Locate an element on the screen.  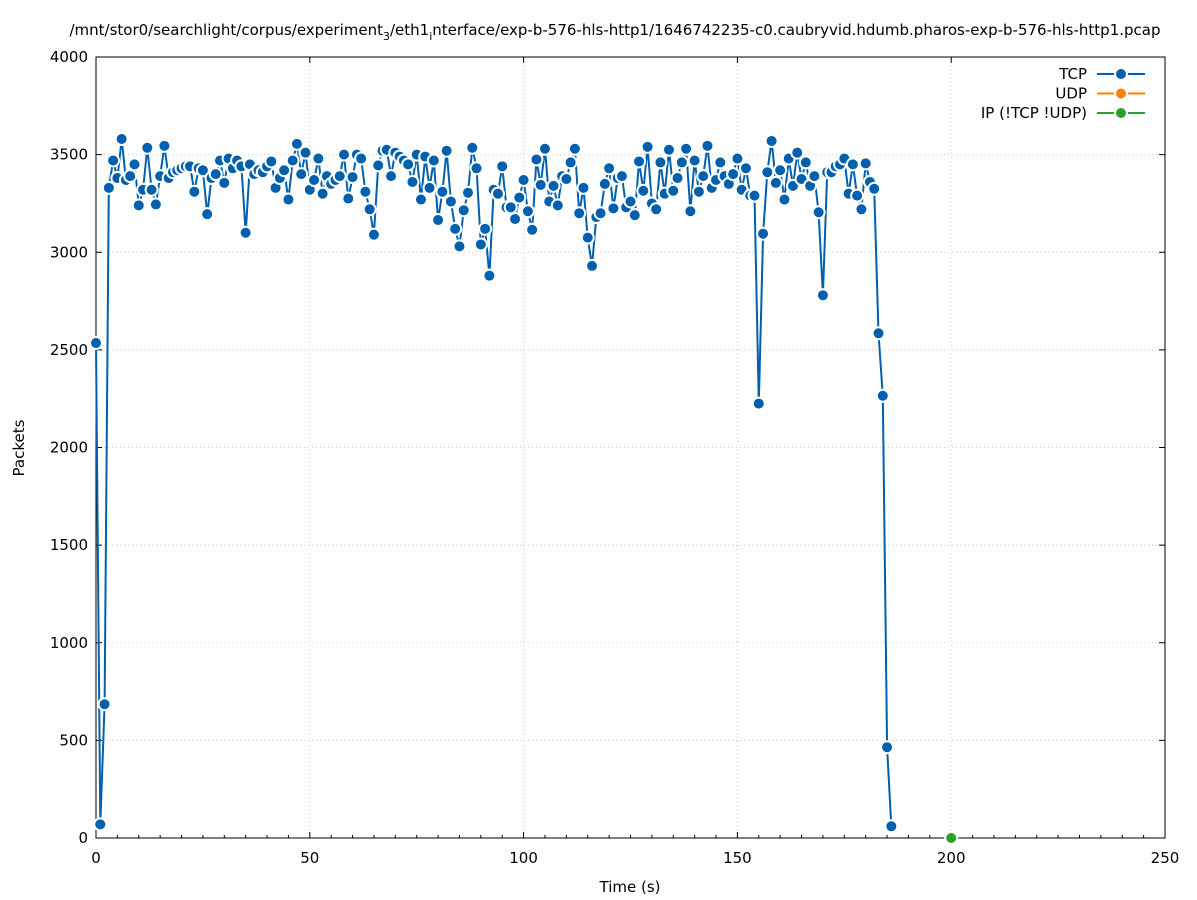
y-axis-label: Packets is located at coordinates (19, 447).